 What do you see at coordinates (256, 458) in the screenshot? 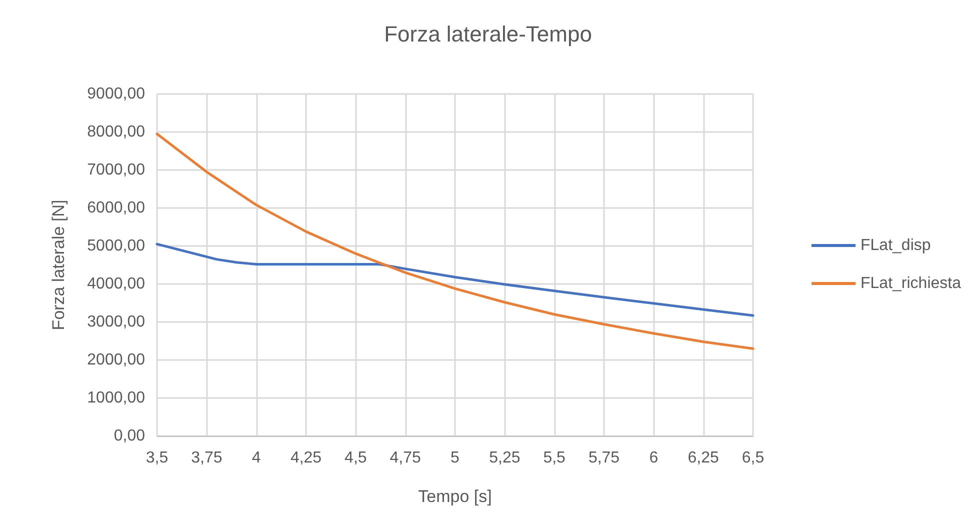
I see `x-tick-label: 4` at bounding box center [256, 458].